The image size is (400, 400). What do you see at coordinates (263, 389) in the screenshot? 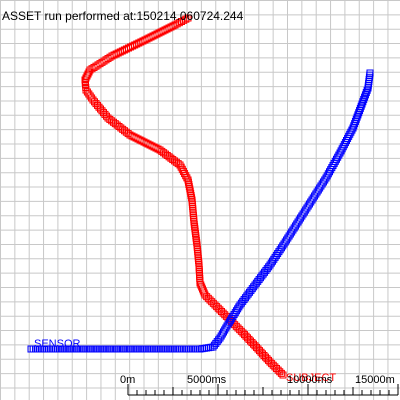
I see `scale-ticks` at bounding box center [263, 389].